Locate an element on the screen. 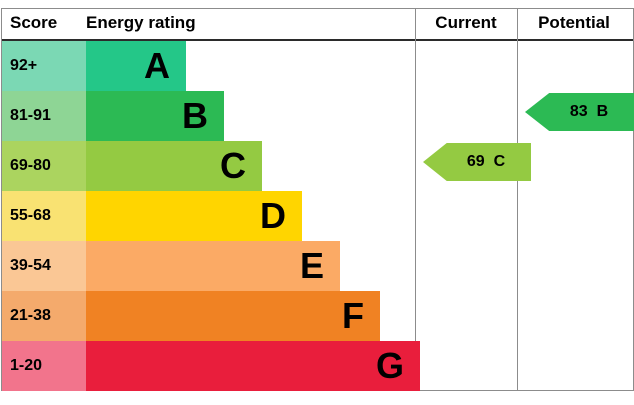  band-score-b: 81-91 is located at coordinates (44, 116).